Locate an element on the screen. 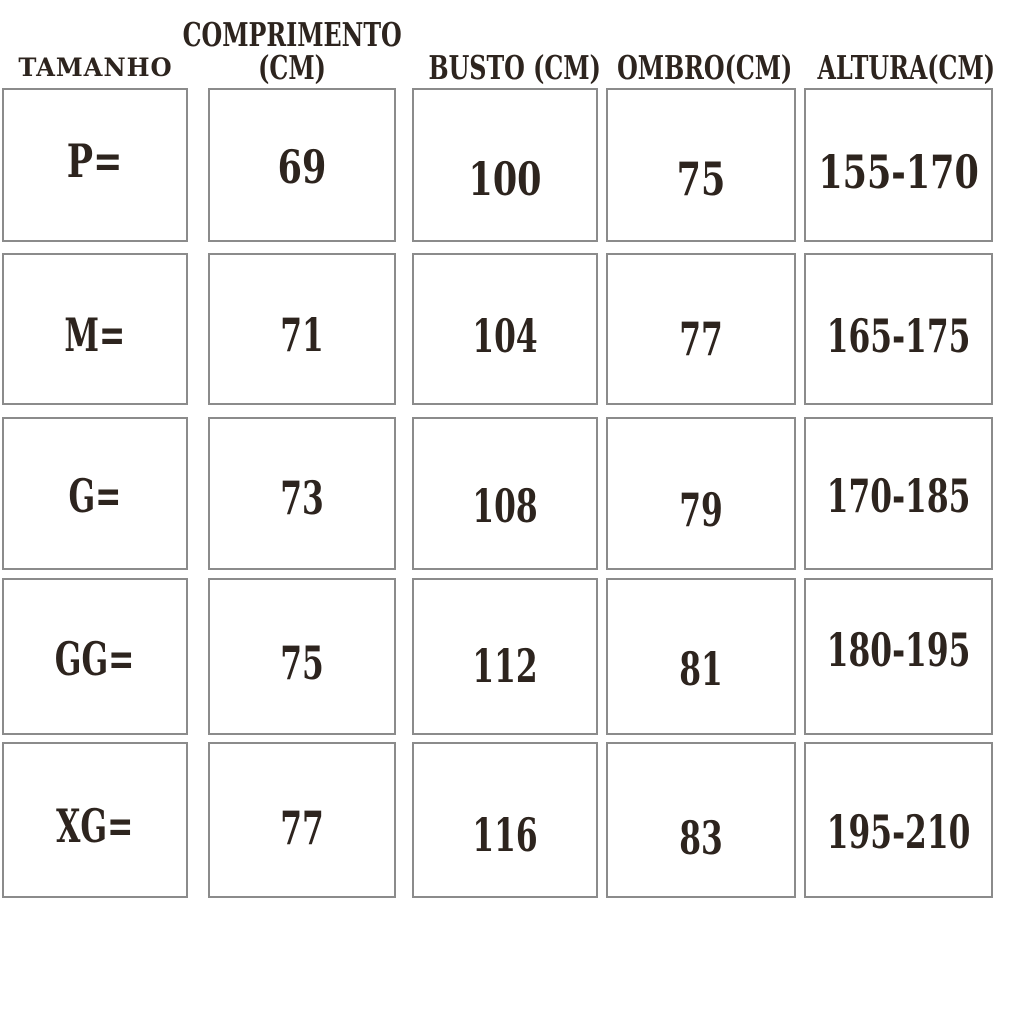 The image size is (1024, 1024). cell-row4-busto: 112 is located at coordinates (505, 656).